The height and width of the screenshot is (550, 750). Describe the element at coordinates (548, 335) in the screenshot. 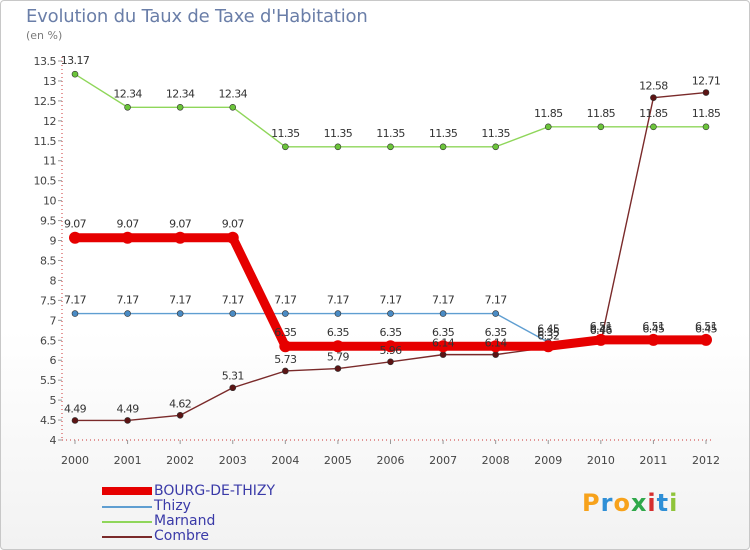

I see `data-label-combre: 6.32` at that location.